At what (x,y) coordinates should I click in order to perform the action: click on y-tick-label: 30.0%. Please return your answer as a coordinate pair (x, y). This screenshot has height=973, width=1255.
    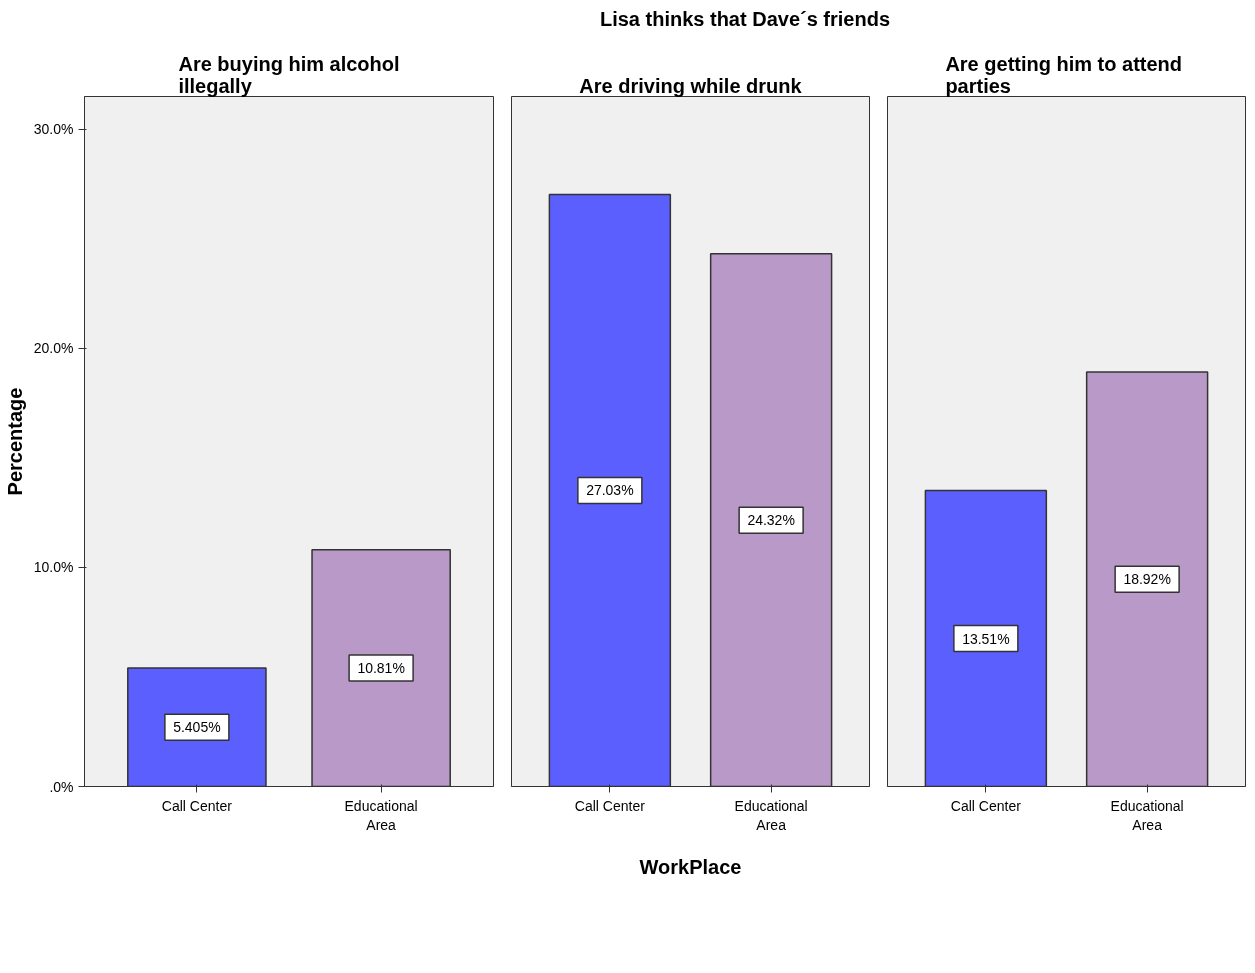
    Looking at the image, I should click on (53, 129).